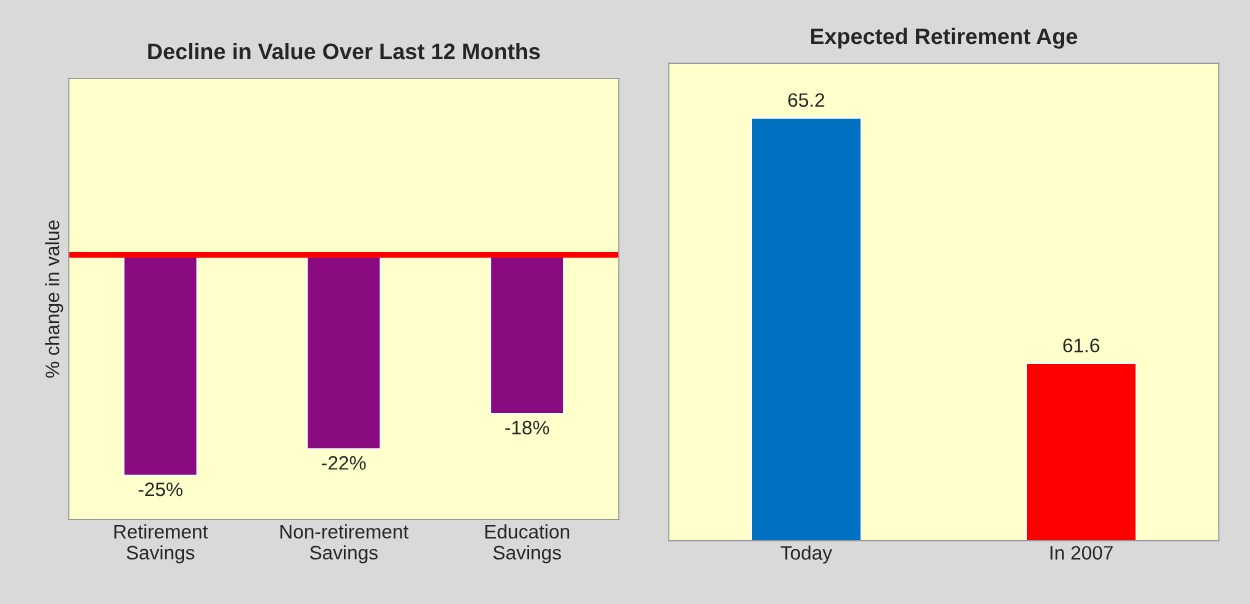  I want to click on chart-title: Decline in Value Over Last 12 Months, so click(344, 51).